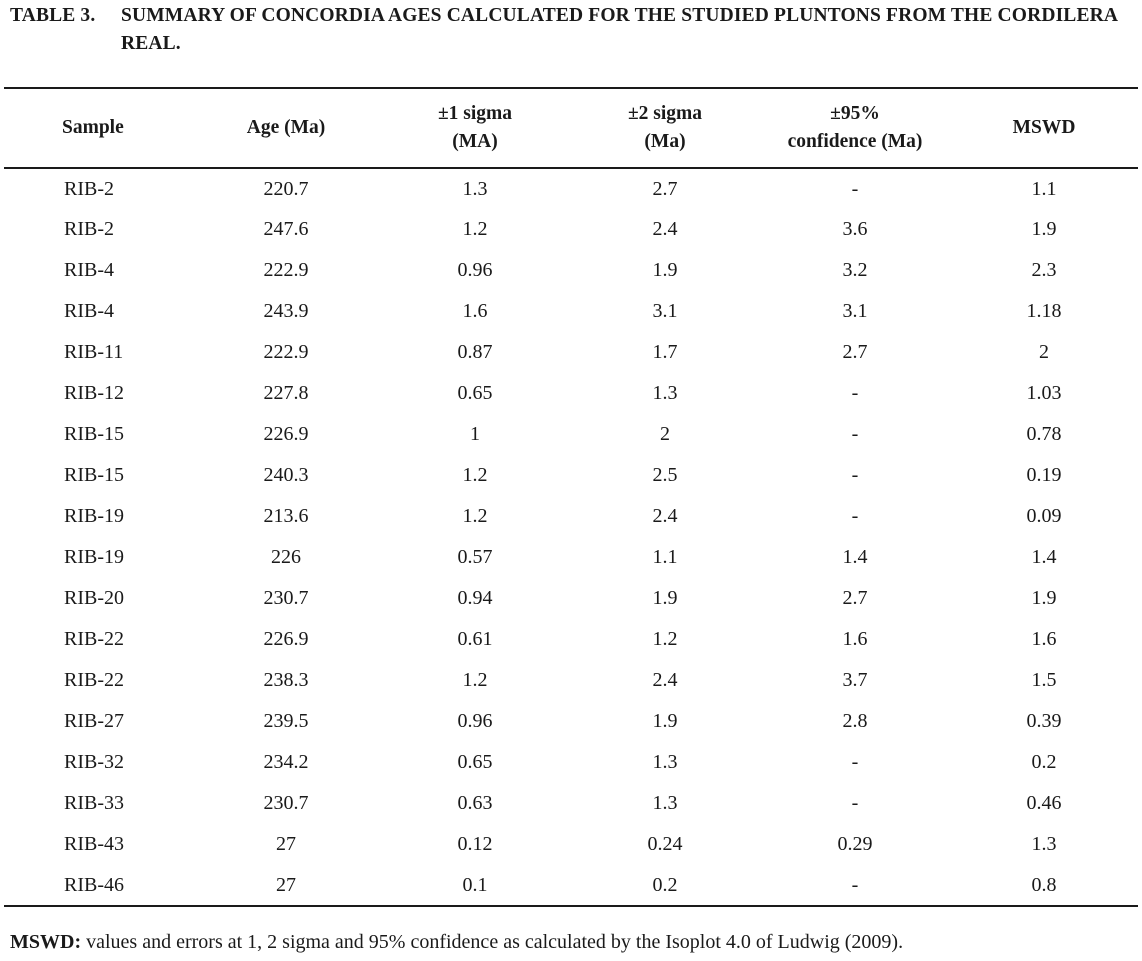 Image resolution: width=1142 pixels, height=961 pixels. Describe the element at coordinates (89, 229) in the screenshot. I see `cell-sample: RIB-2` at that location.